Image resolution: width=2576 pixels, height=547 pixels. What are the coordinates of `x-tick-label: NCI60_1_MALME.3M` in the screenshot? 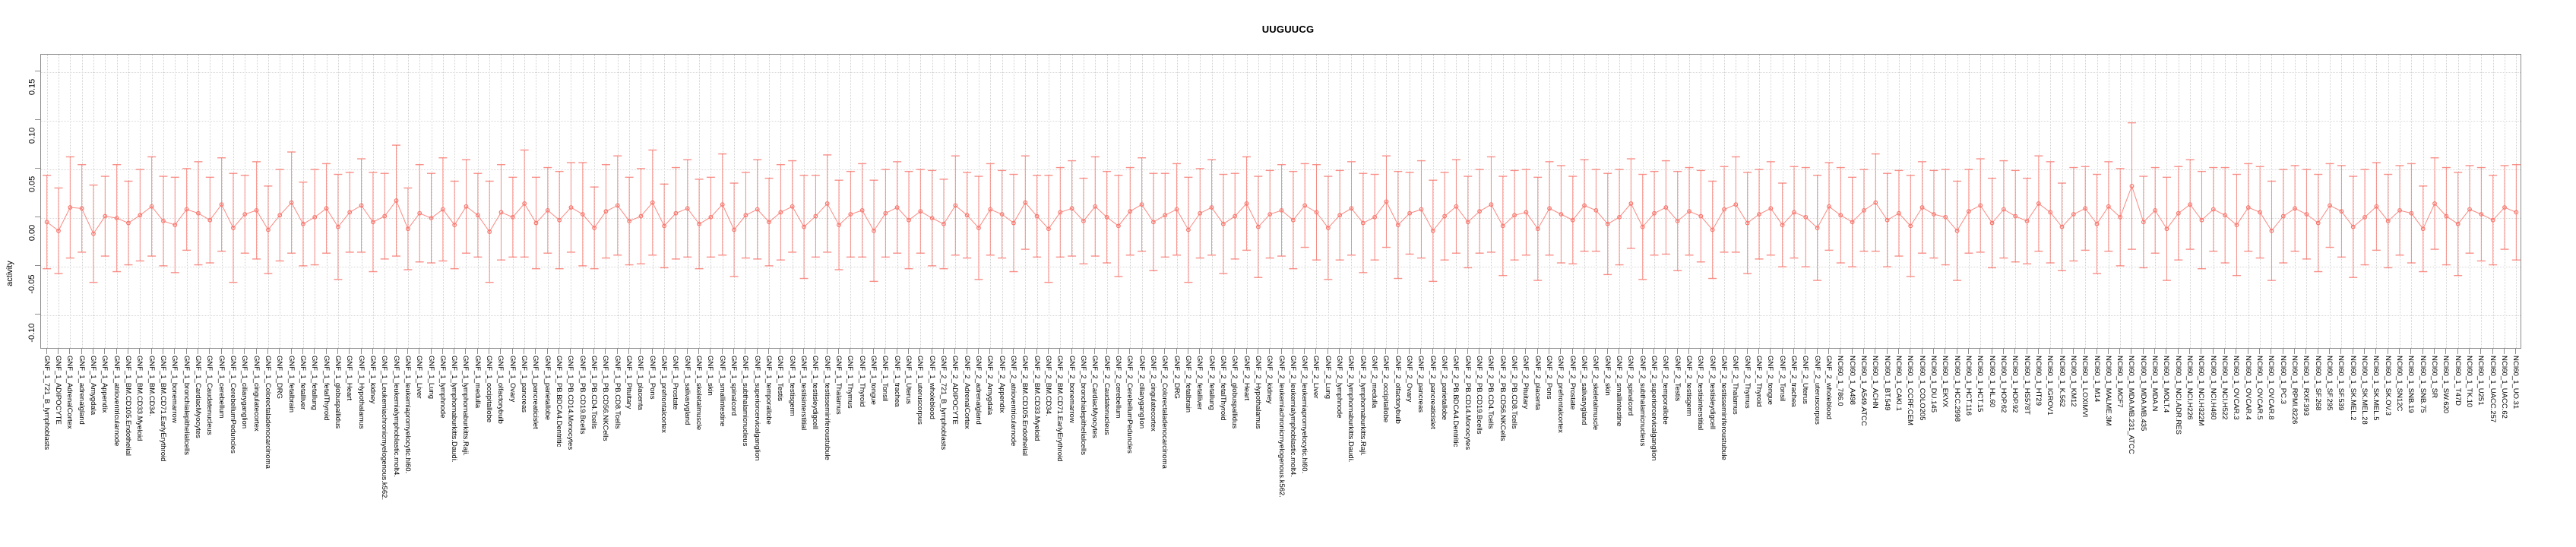 It's located at (2107, 391).